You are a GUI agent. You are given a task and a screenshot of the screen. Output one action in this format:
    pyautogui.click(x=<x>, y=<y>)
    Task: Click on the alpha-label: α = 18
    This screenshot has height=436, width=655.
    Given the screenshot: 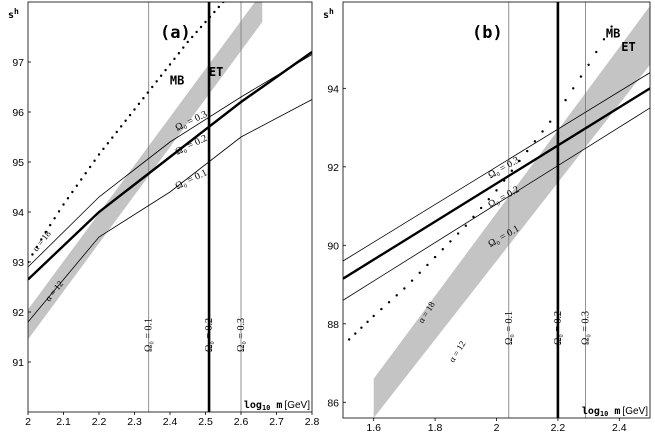 What is the action you would take?
    pyautogui.click(x=42, y=240)
    